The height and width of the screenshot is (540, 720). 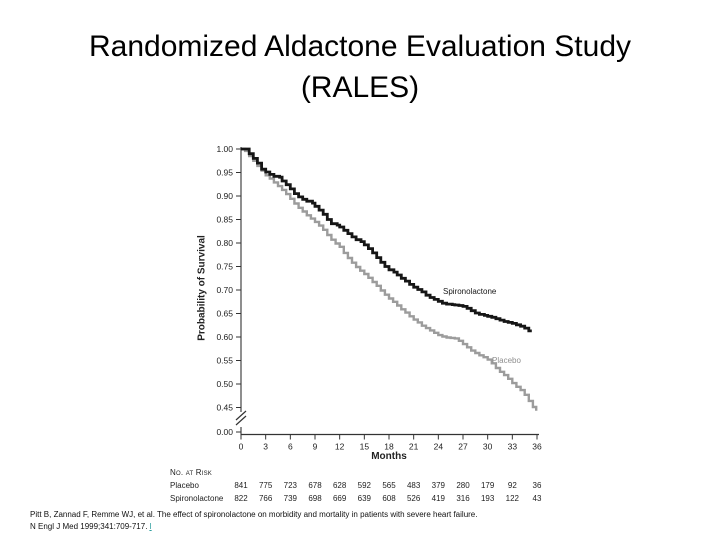 I want to click on survival-curve-spironolactone, so click(x=386, y=240).